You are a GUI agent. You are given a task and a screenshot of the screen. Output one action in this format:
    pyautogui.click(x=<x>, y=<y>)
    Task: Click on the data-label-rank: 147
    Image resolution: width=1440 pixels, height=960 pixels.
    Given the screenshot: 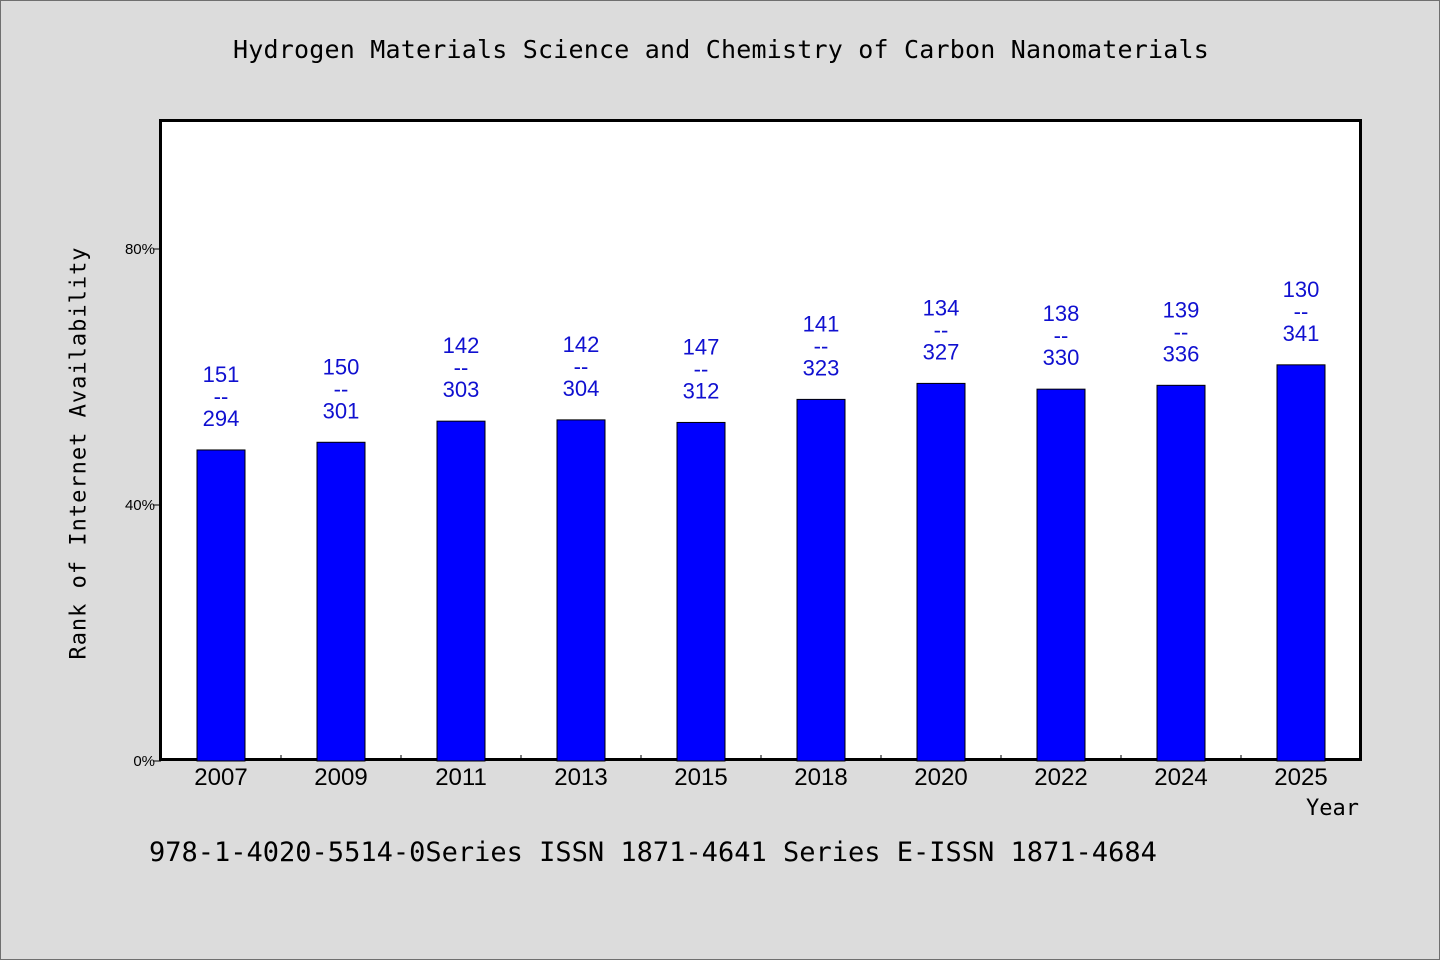 What is the action you would take?
    pyautogui.click(x=701, y=346)
    